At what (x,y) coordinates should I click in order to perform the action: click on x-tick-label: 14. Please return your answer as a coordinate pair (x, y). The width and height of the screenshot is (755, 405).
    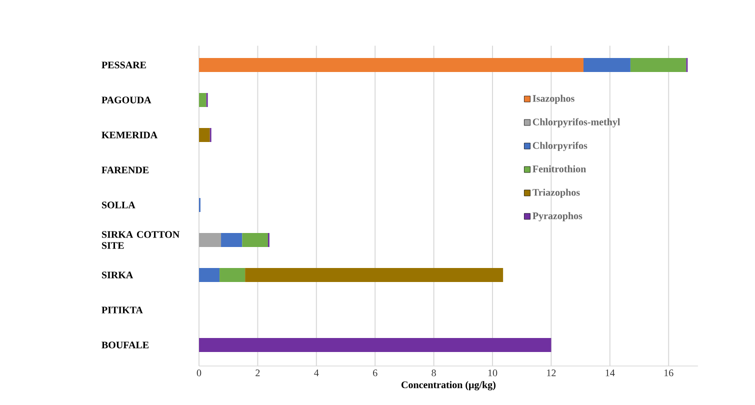
    Looking at the image, I should click on (610, 373).